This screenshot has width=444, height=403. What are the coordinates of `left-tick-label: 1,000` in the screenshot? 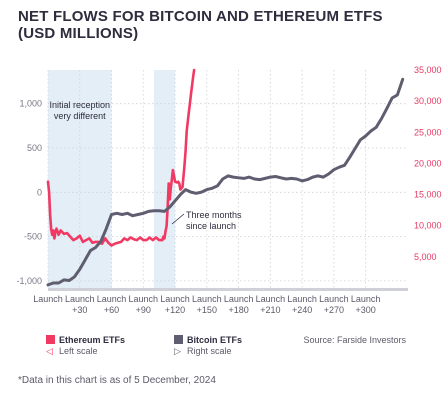 It's located at (30, 104).